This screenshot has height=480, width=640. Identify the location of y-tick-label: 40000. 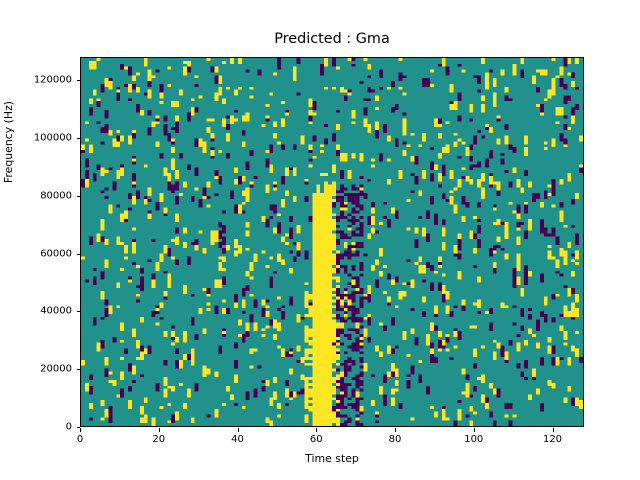
(56, 311).